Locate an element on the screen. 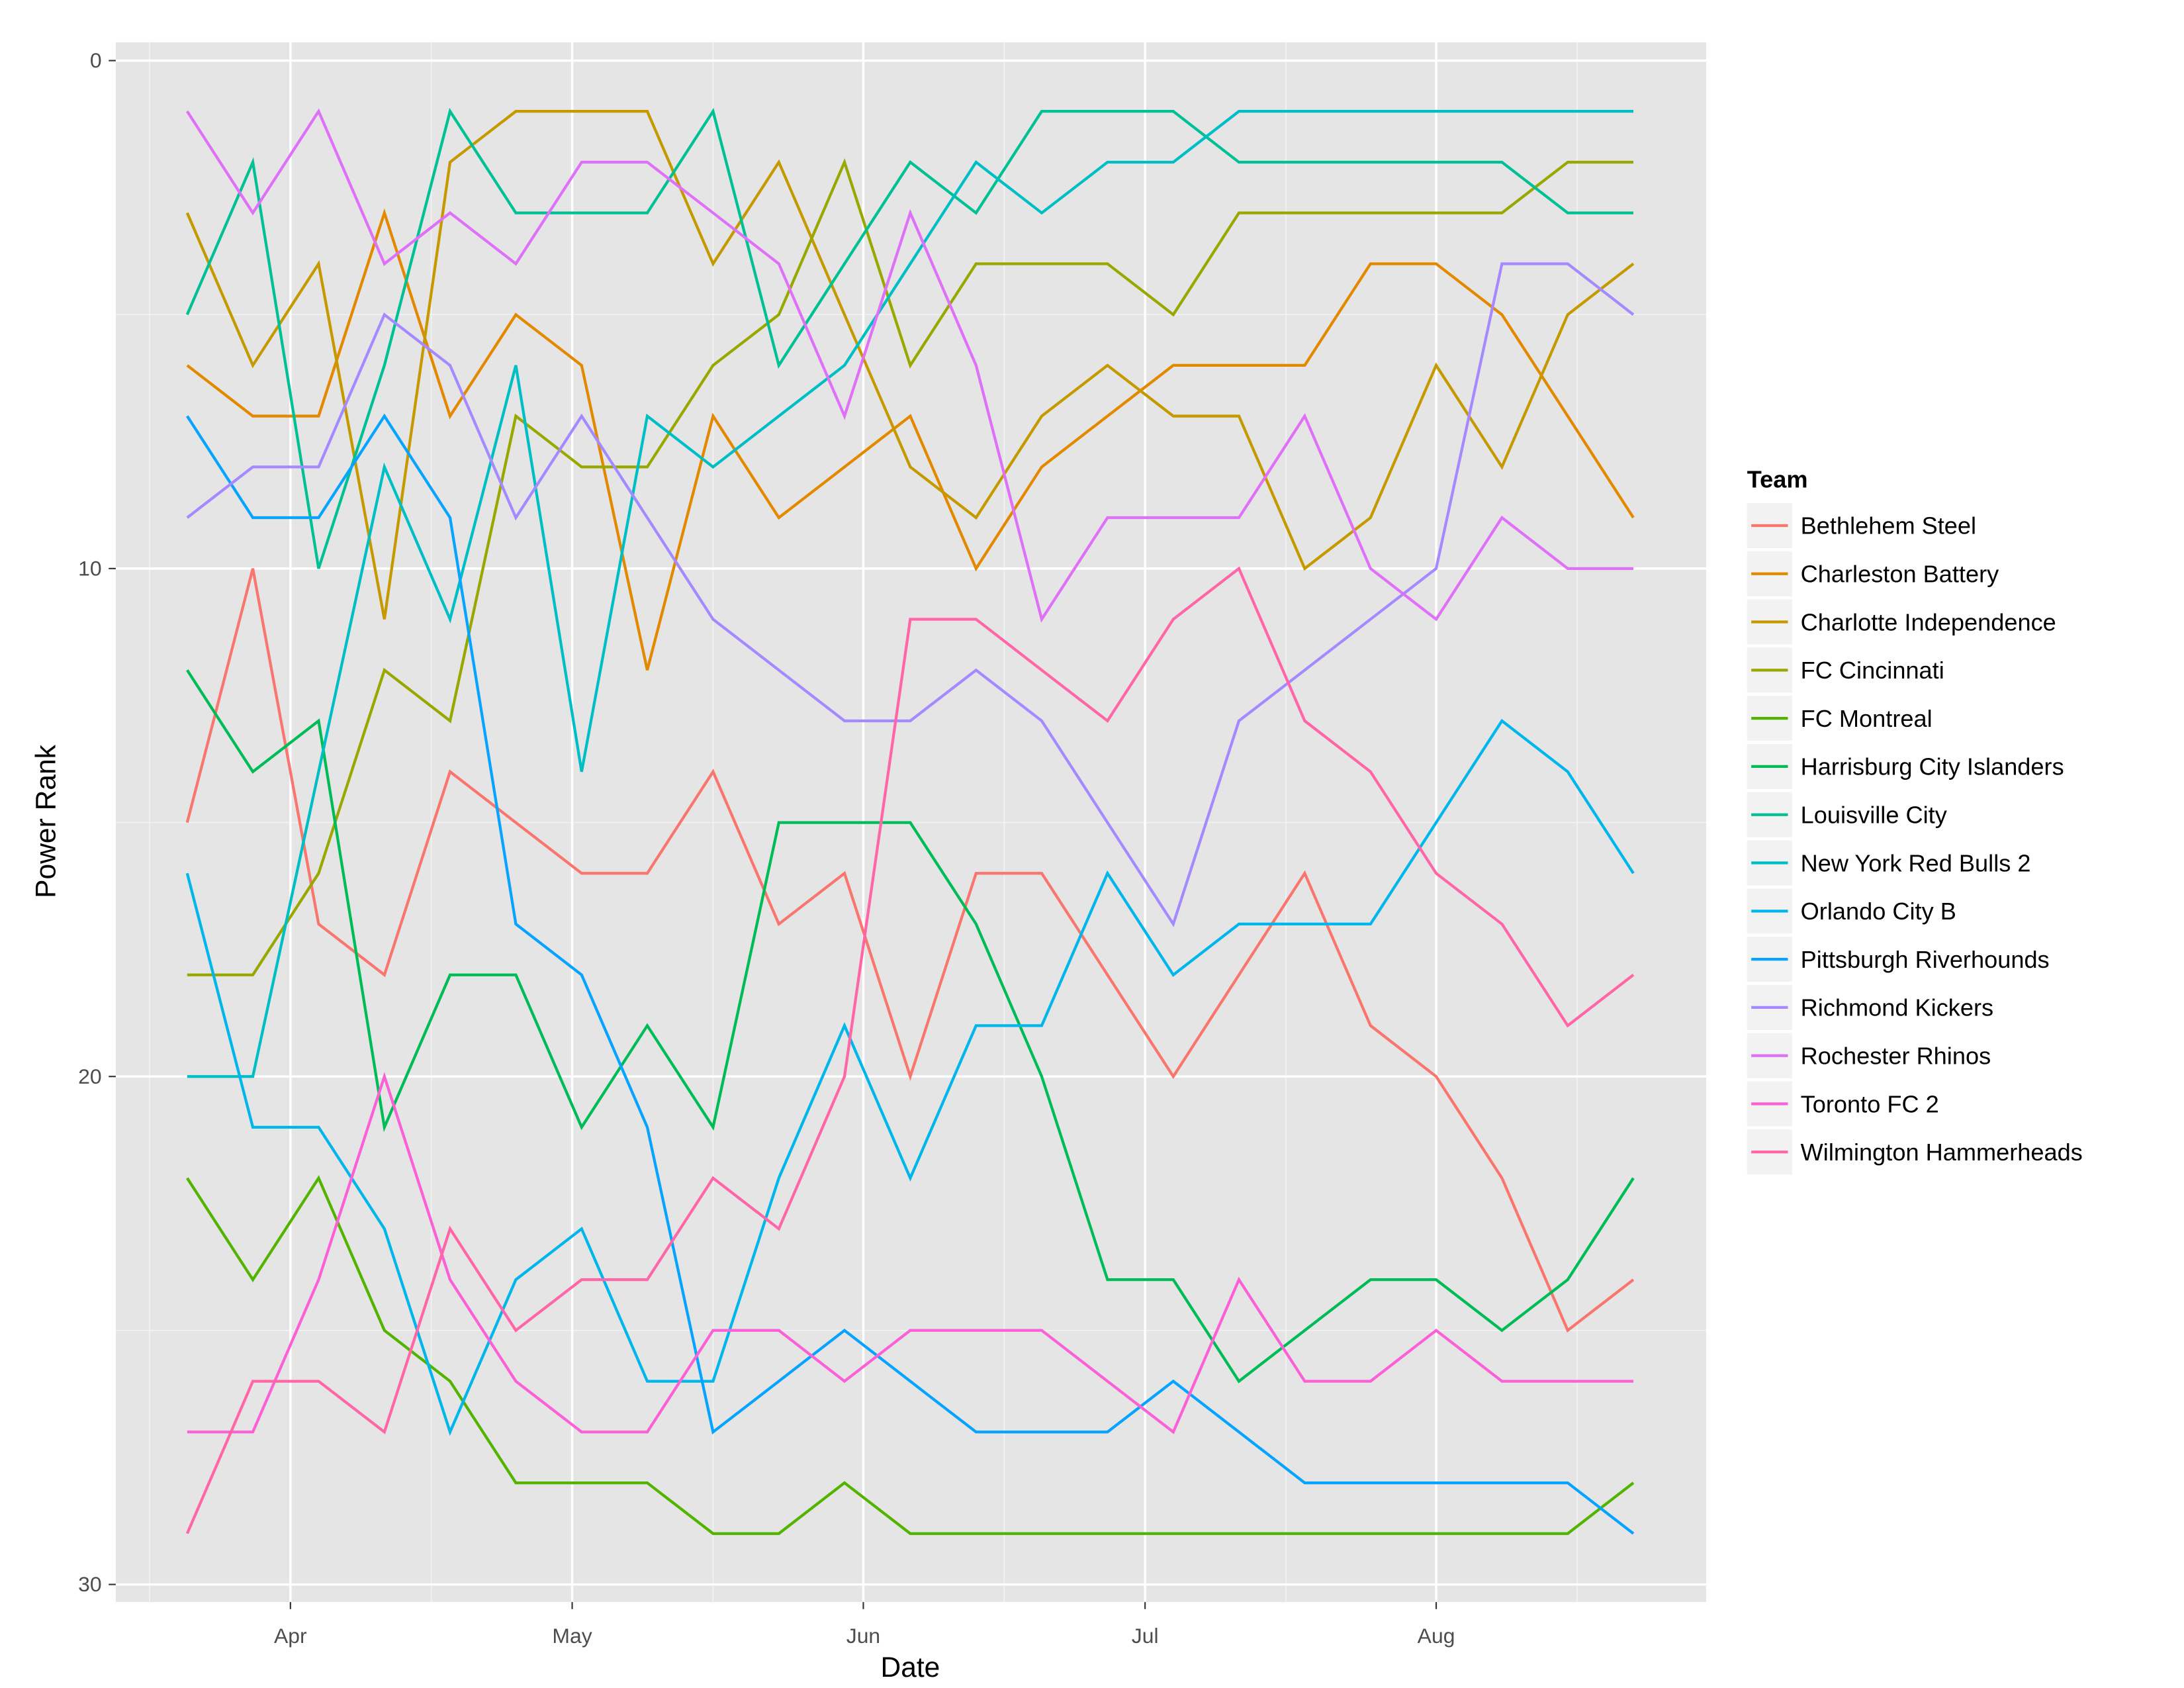 The image size is (2184, 1688). x-tick-label: Jul is located at coordinates (1145, 1636).